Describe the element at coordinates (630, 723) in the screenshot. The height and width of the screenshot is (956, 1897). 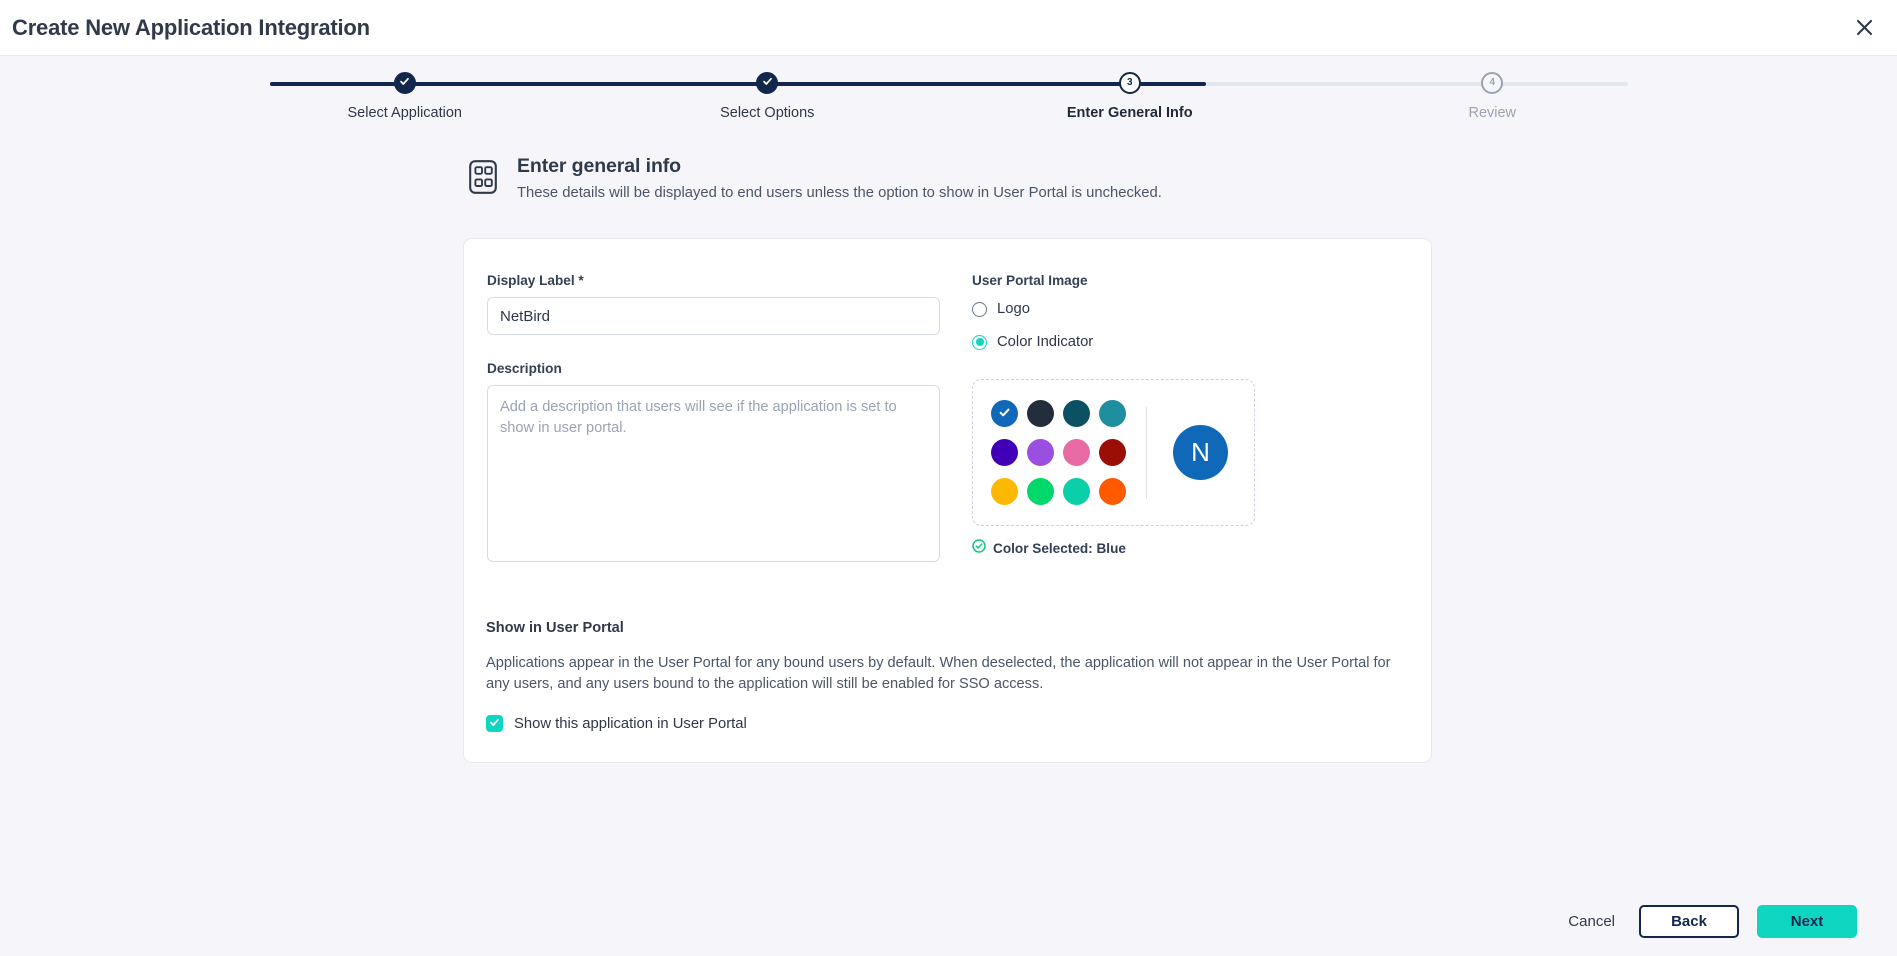
I see `show-in-user-portal-checkbox-label: Show this application in User Portal` at that location.